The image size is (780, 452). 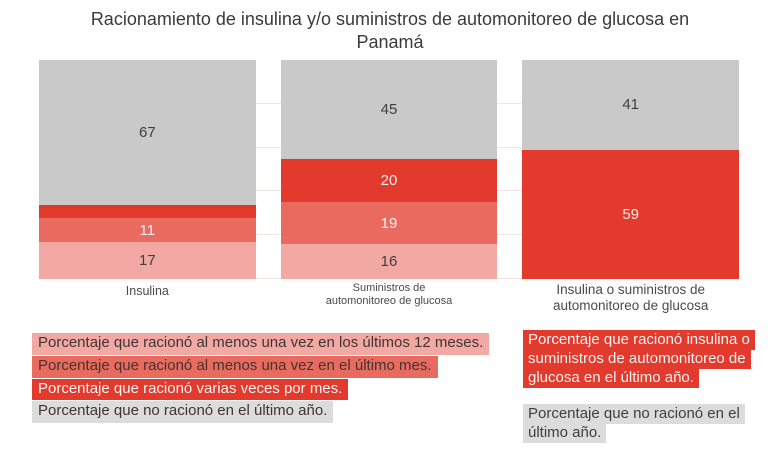 I want to click on segment-value-label: 11, so click(x=147, y=230).